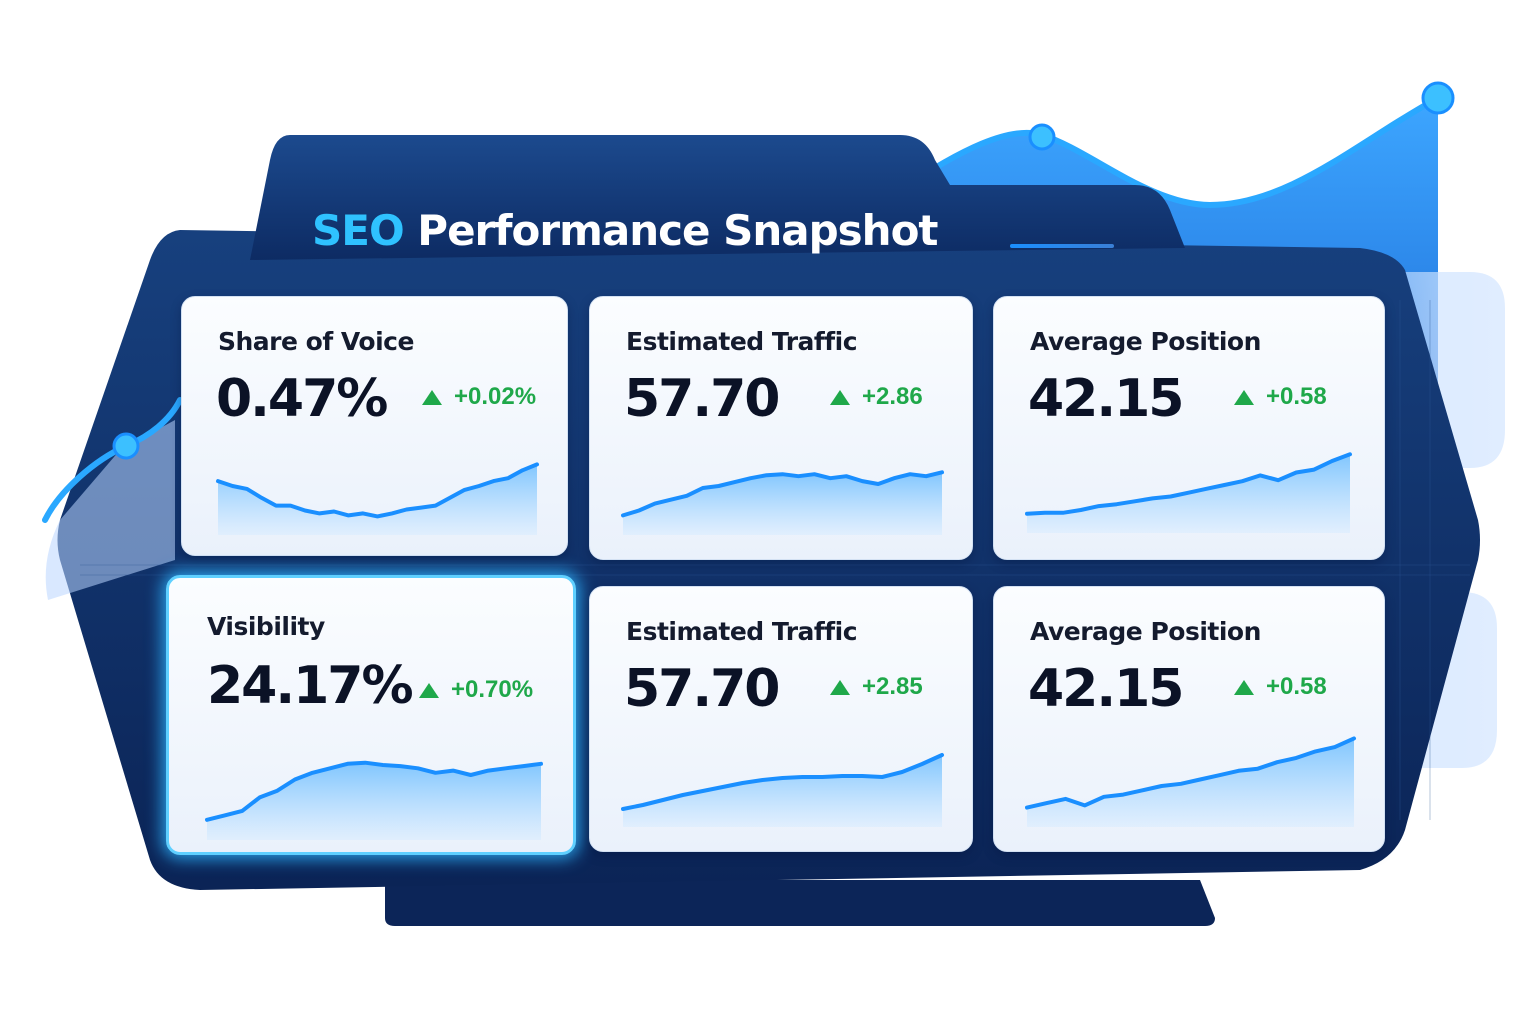 The width and height of the screenshot is (1536, 1024). Describe the element at coordinates (1062, 246) in the screenshot. I see `title-underline` at that location.